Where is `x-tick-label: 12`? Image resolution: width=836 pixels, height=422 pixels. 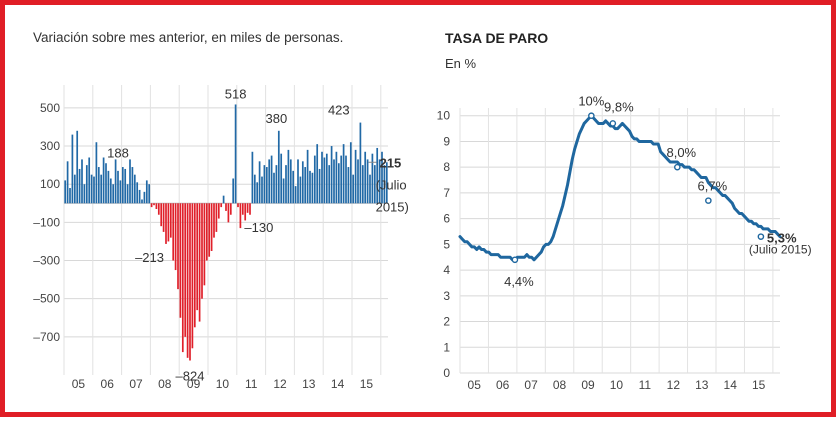
x-tick-label: 12 is located at coordinates (280, 384).